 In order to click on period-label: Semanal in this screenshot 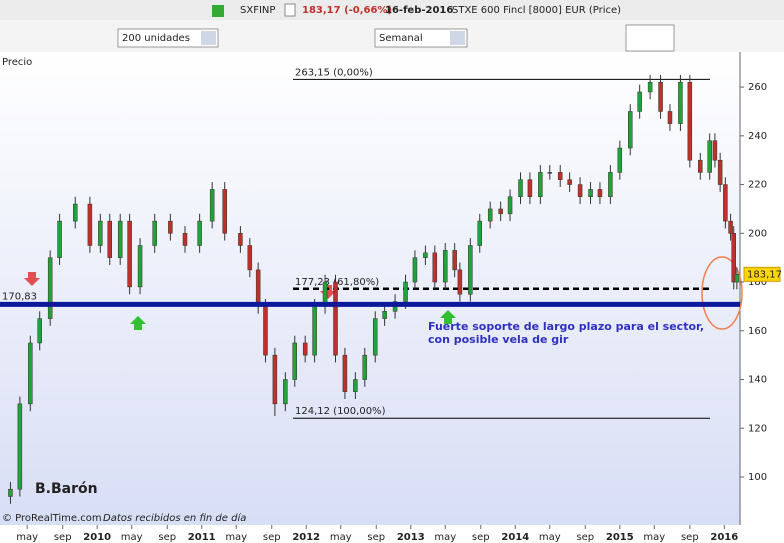, I will do `click(401, 38)`.